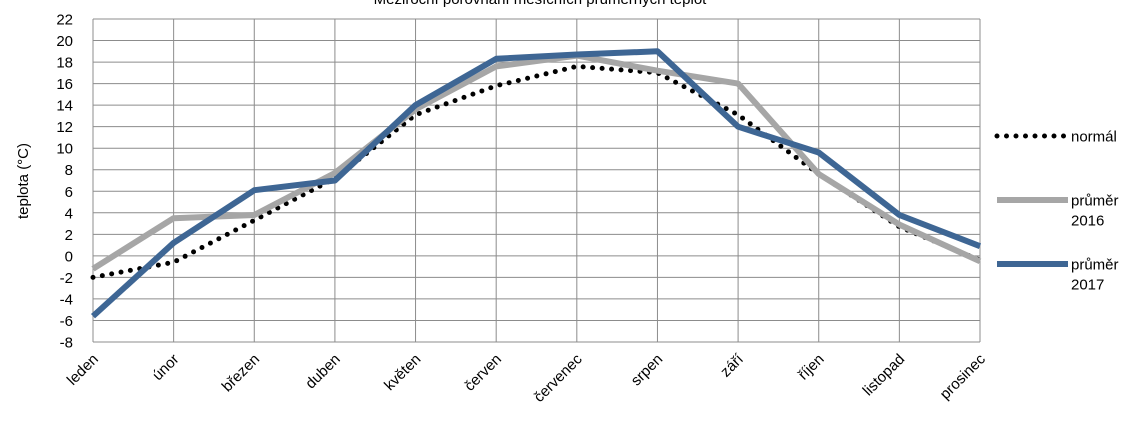 This screenshot has width=1128, height=422. Describe the element at coordinates (64, 182) in the screenshot. I see `y-tick-labels: -8 -6 -4 -2 0 2 4 6 8 10 12 14 16 18 20 22` at that location.